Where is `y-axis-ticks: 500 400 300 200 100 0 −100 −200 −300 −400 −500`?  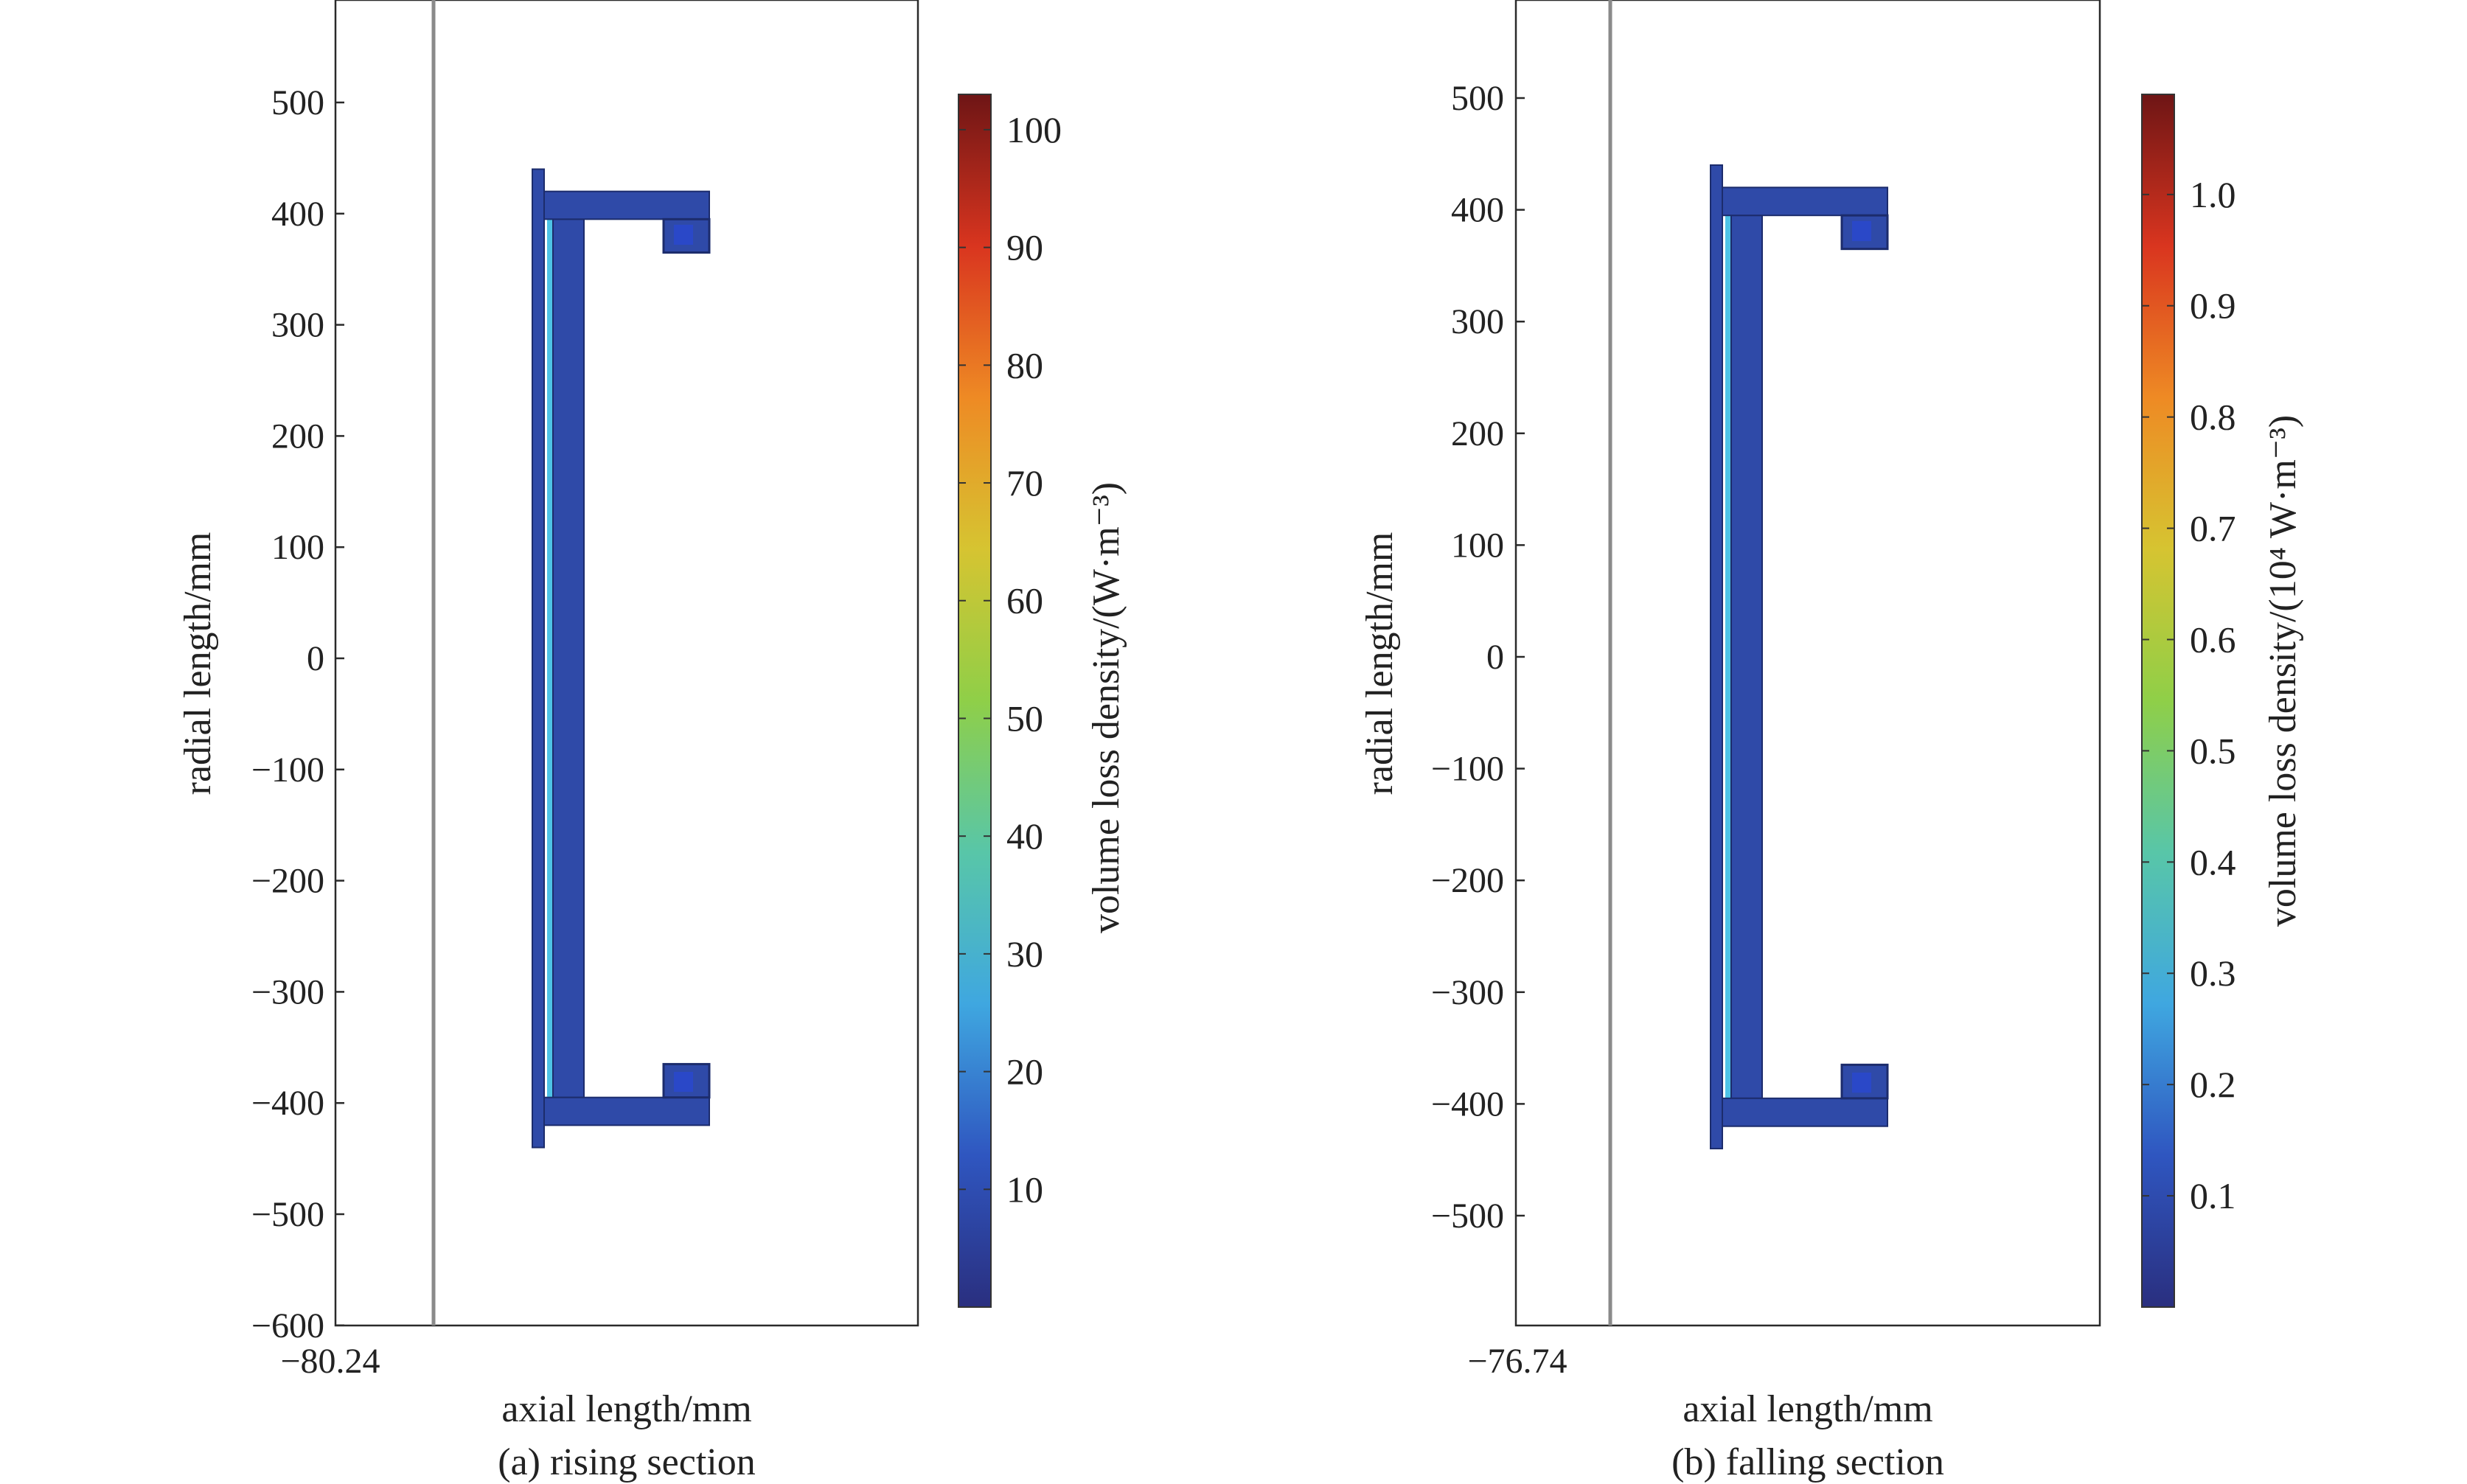 y-axis-ticks: 500 400 300 200 100 0 −100 −200 −300 −400 −500 is located at coordinates (1478, 658).